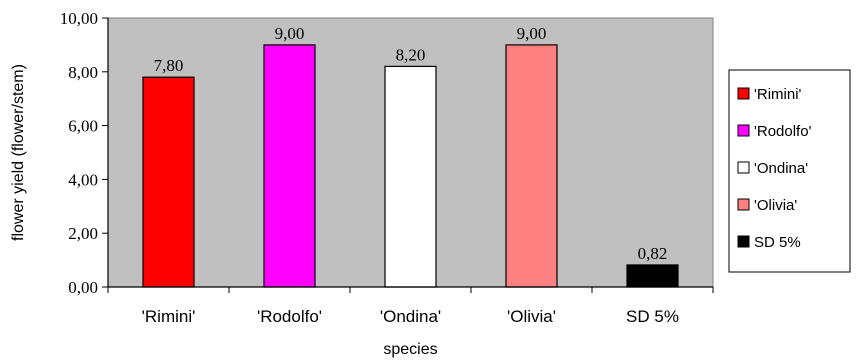  I want to click on category-label: 'Ondina', so click(410, 316).